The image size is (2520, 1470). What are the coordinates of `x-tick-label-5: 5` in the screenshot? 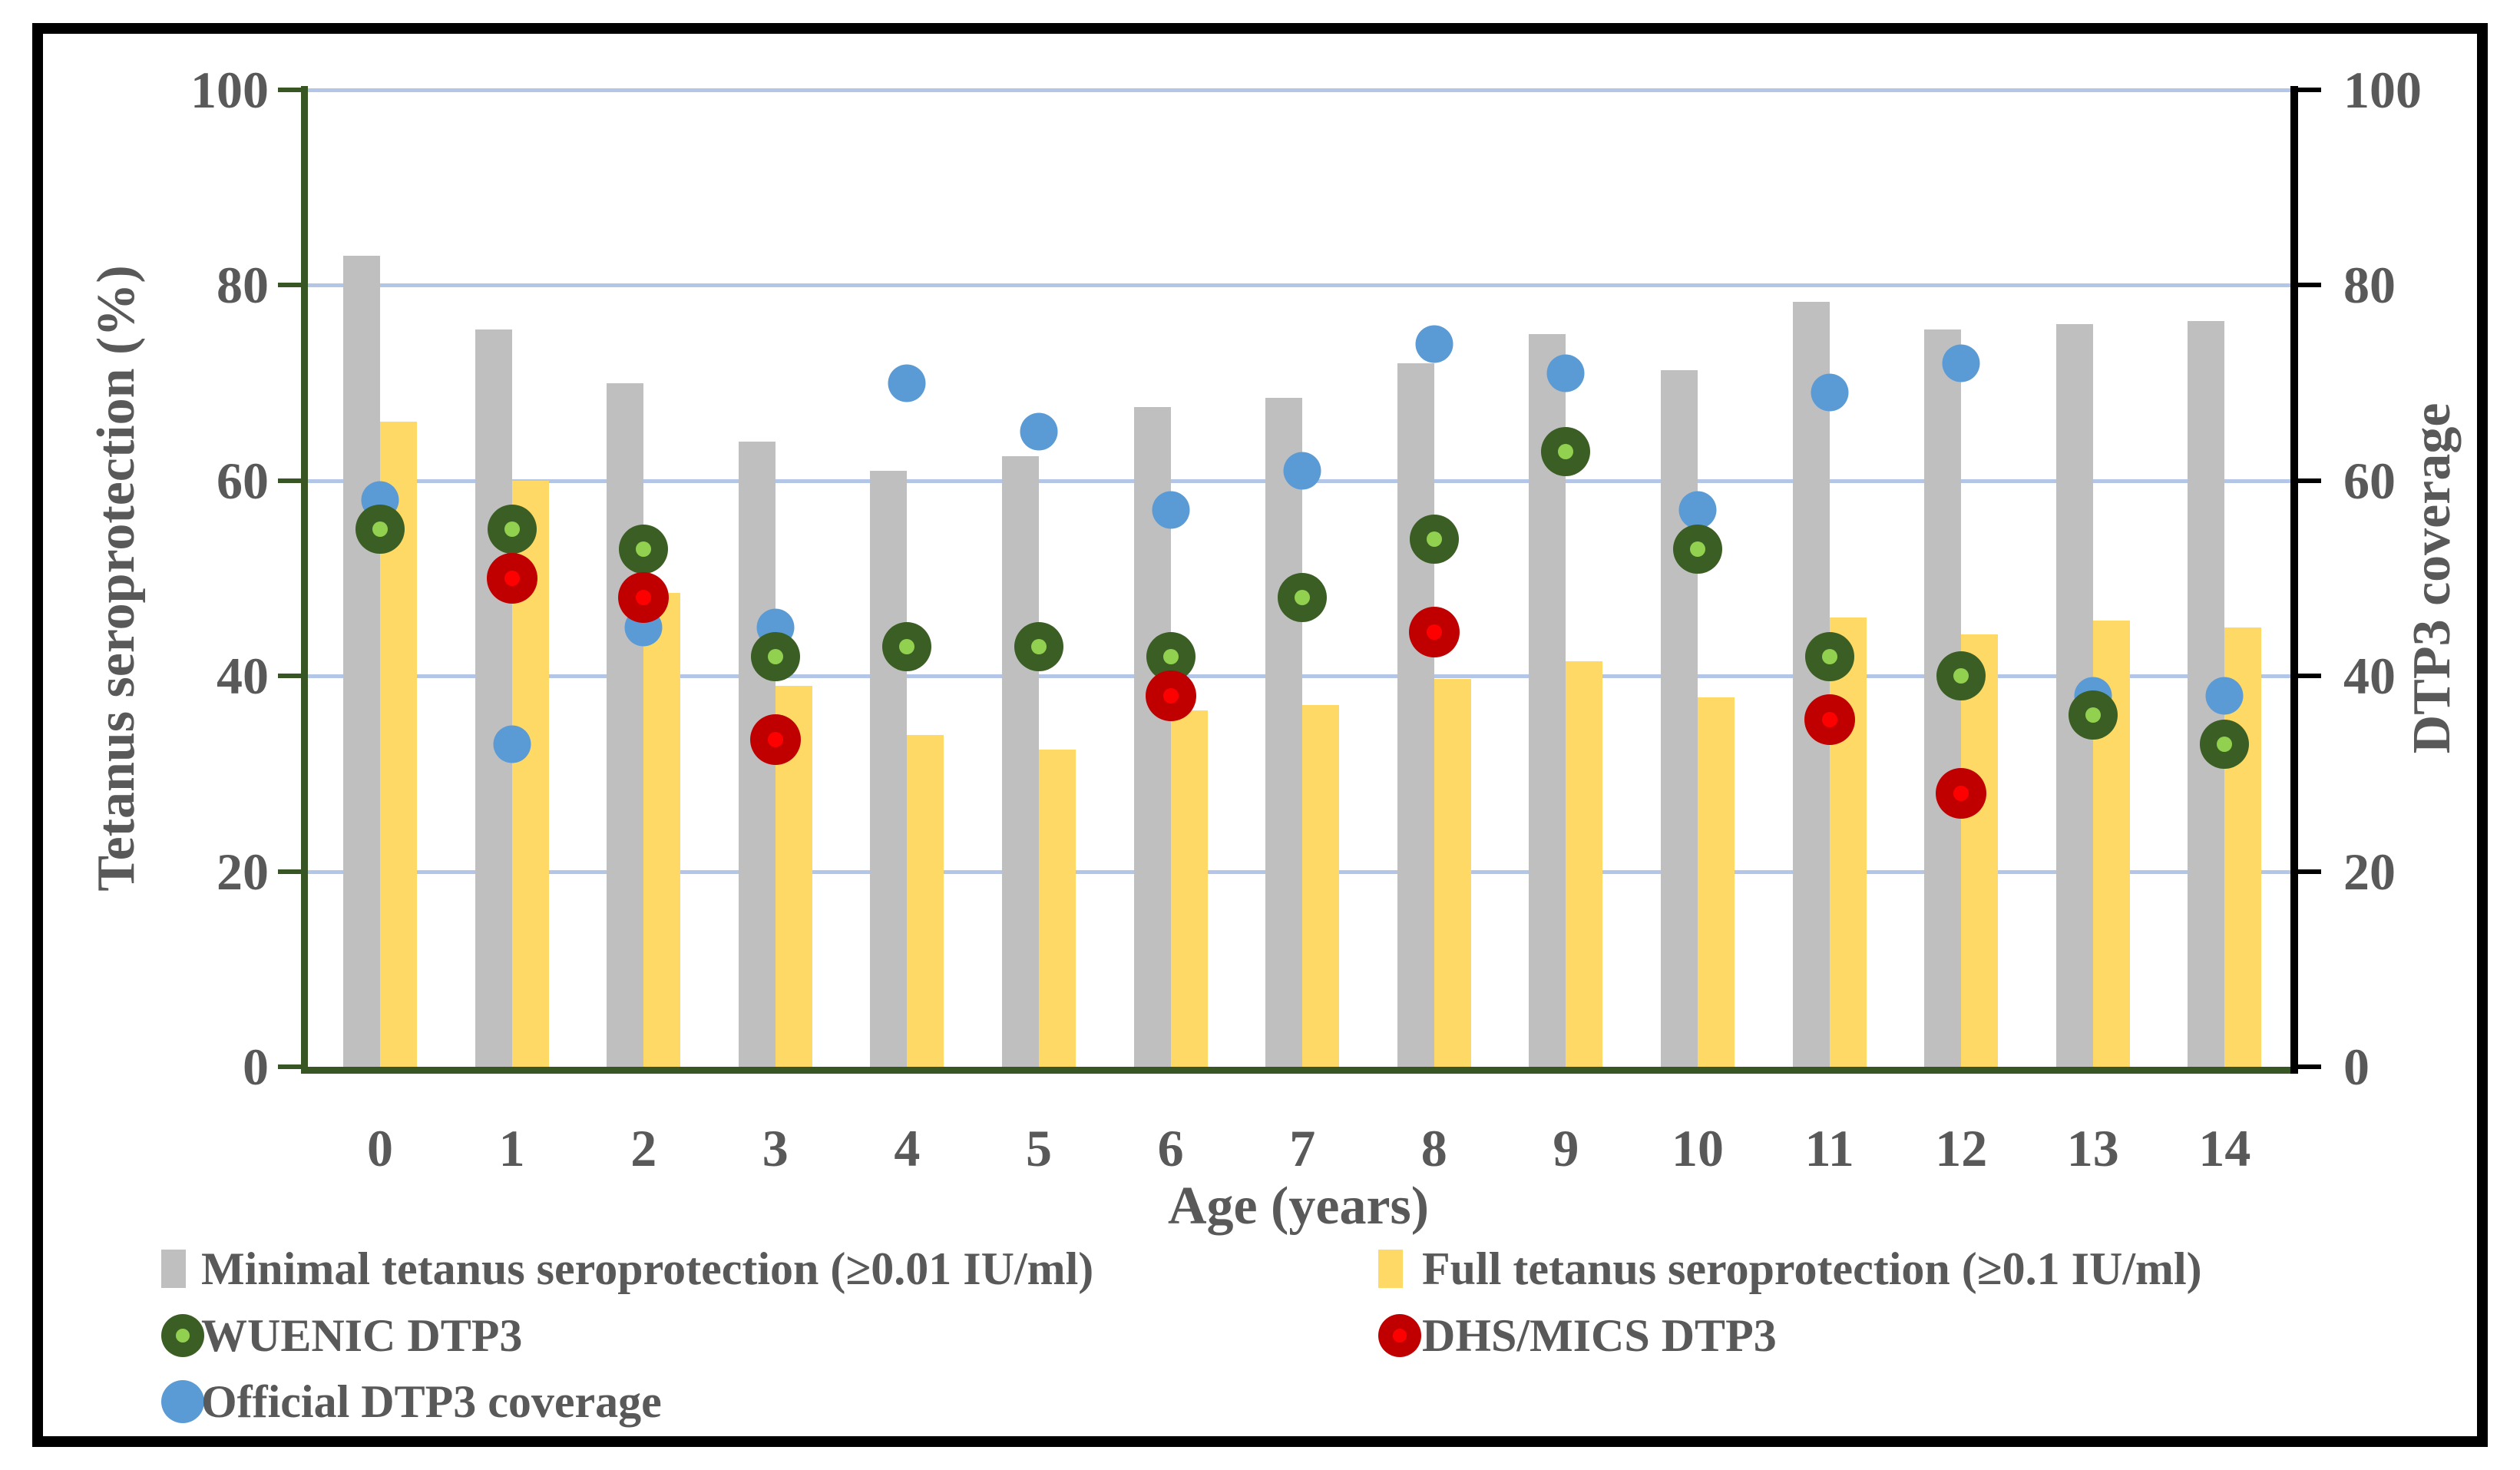 It's located at (1039, 1148).